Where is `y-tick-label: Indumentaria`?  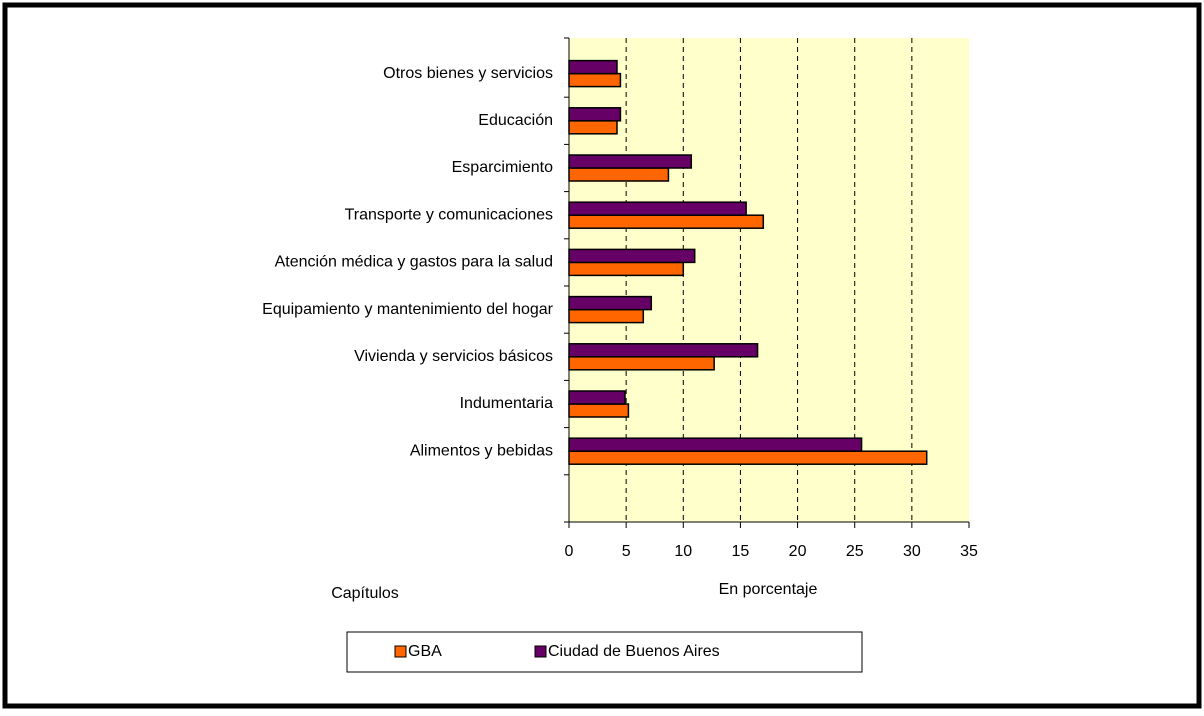 y-tick-label: Indumentaria is located at coordinates (506, 403).